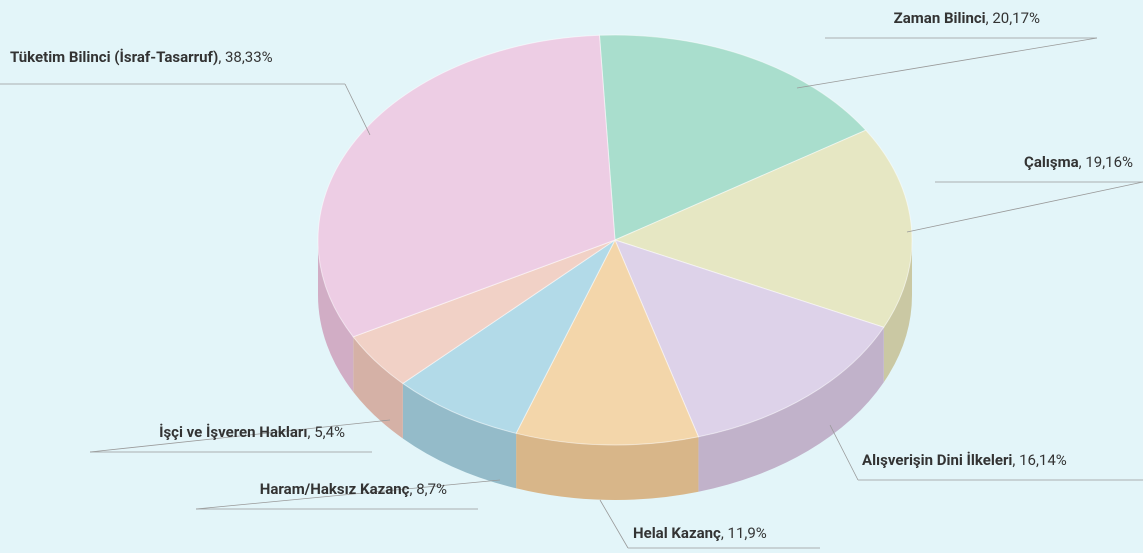 The image size is (1143, 553). Describe the element at coordinates (429, 489) in the screenshot. I see `value-label: 8,7%` at that location.